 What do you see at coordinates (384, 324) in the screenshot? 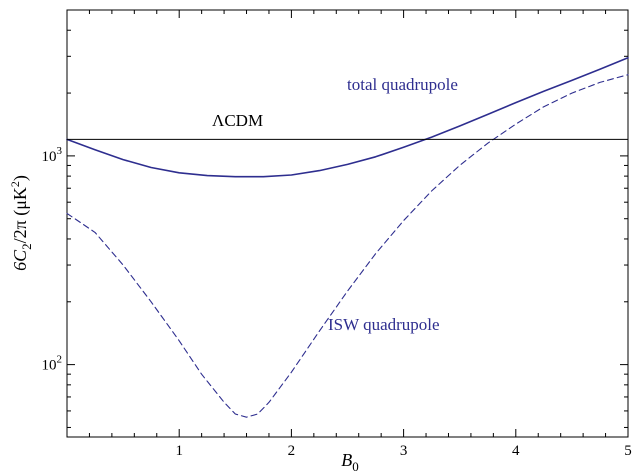
I see `annotation-isw-quadrupole: ISW quadrupole` at bounding box center [384, 324].